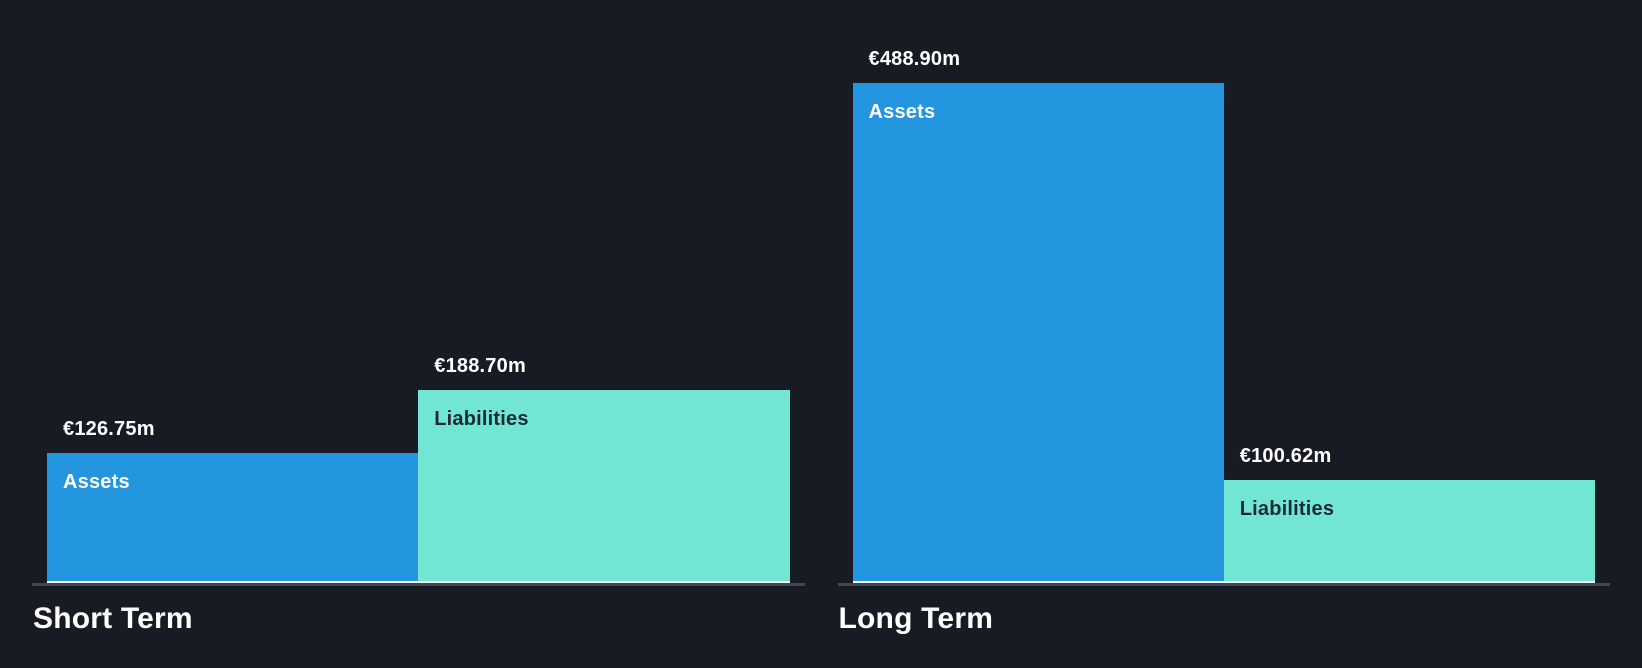 The width and height of the screenshot is (1642, 668). Describe the element at coordinates (1287, 509) in the screenshot. I see `long-term-liabilities-bar-label: Liabilities` at that location.